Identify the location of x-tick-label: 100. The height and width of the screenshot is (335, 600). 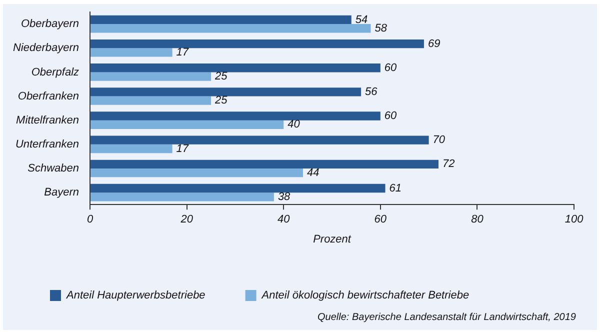
(574, 219).